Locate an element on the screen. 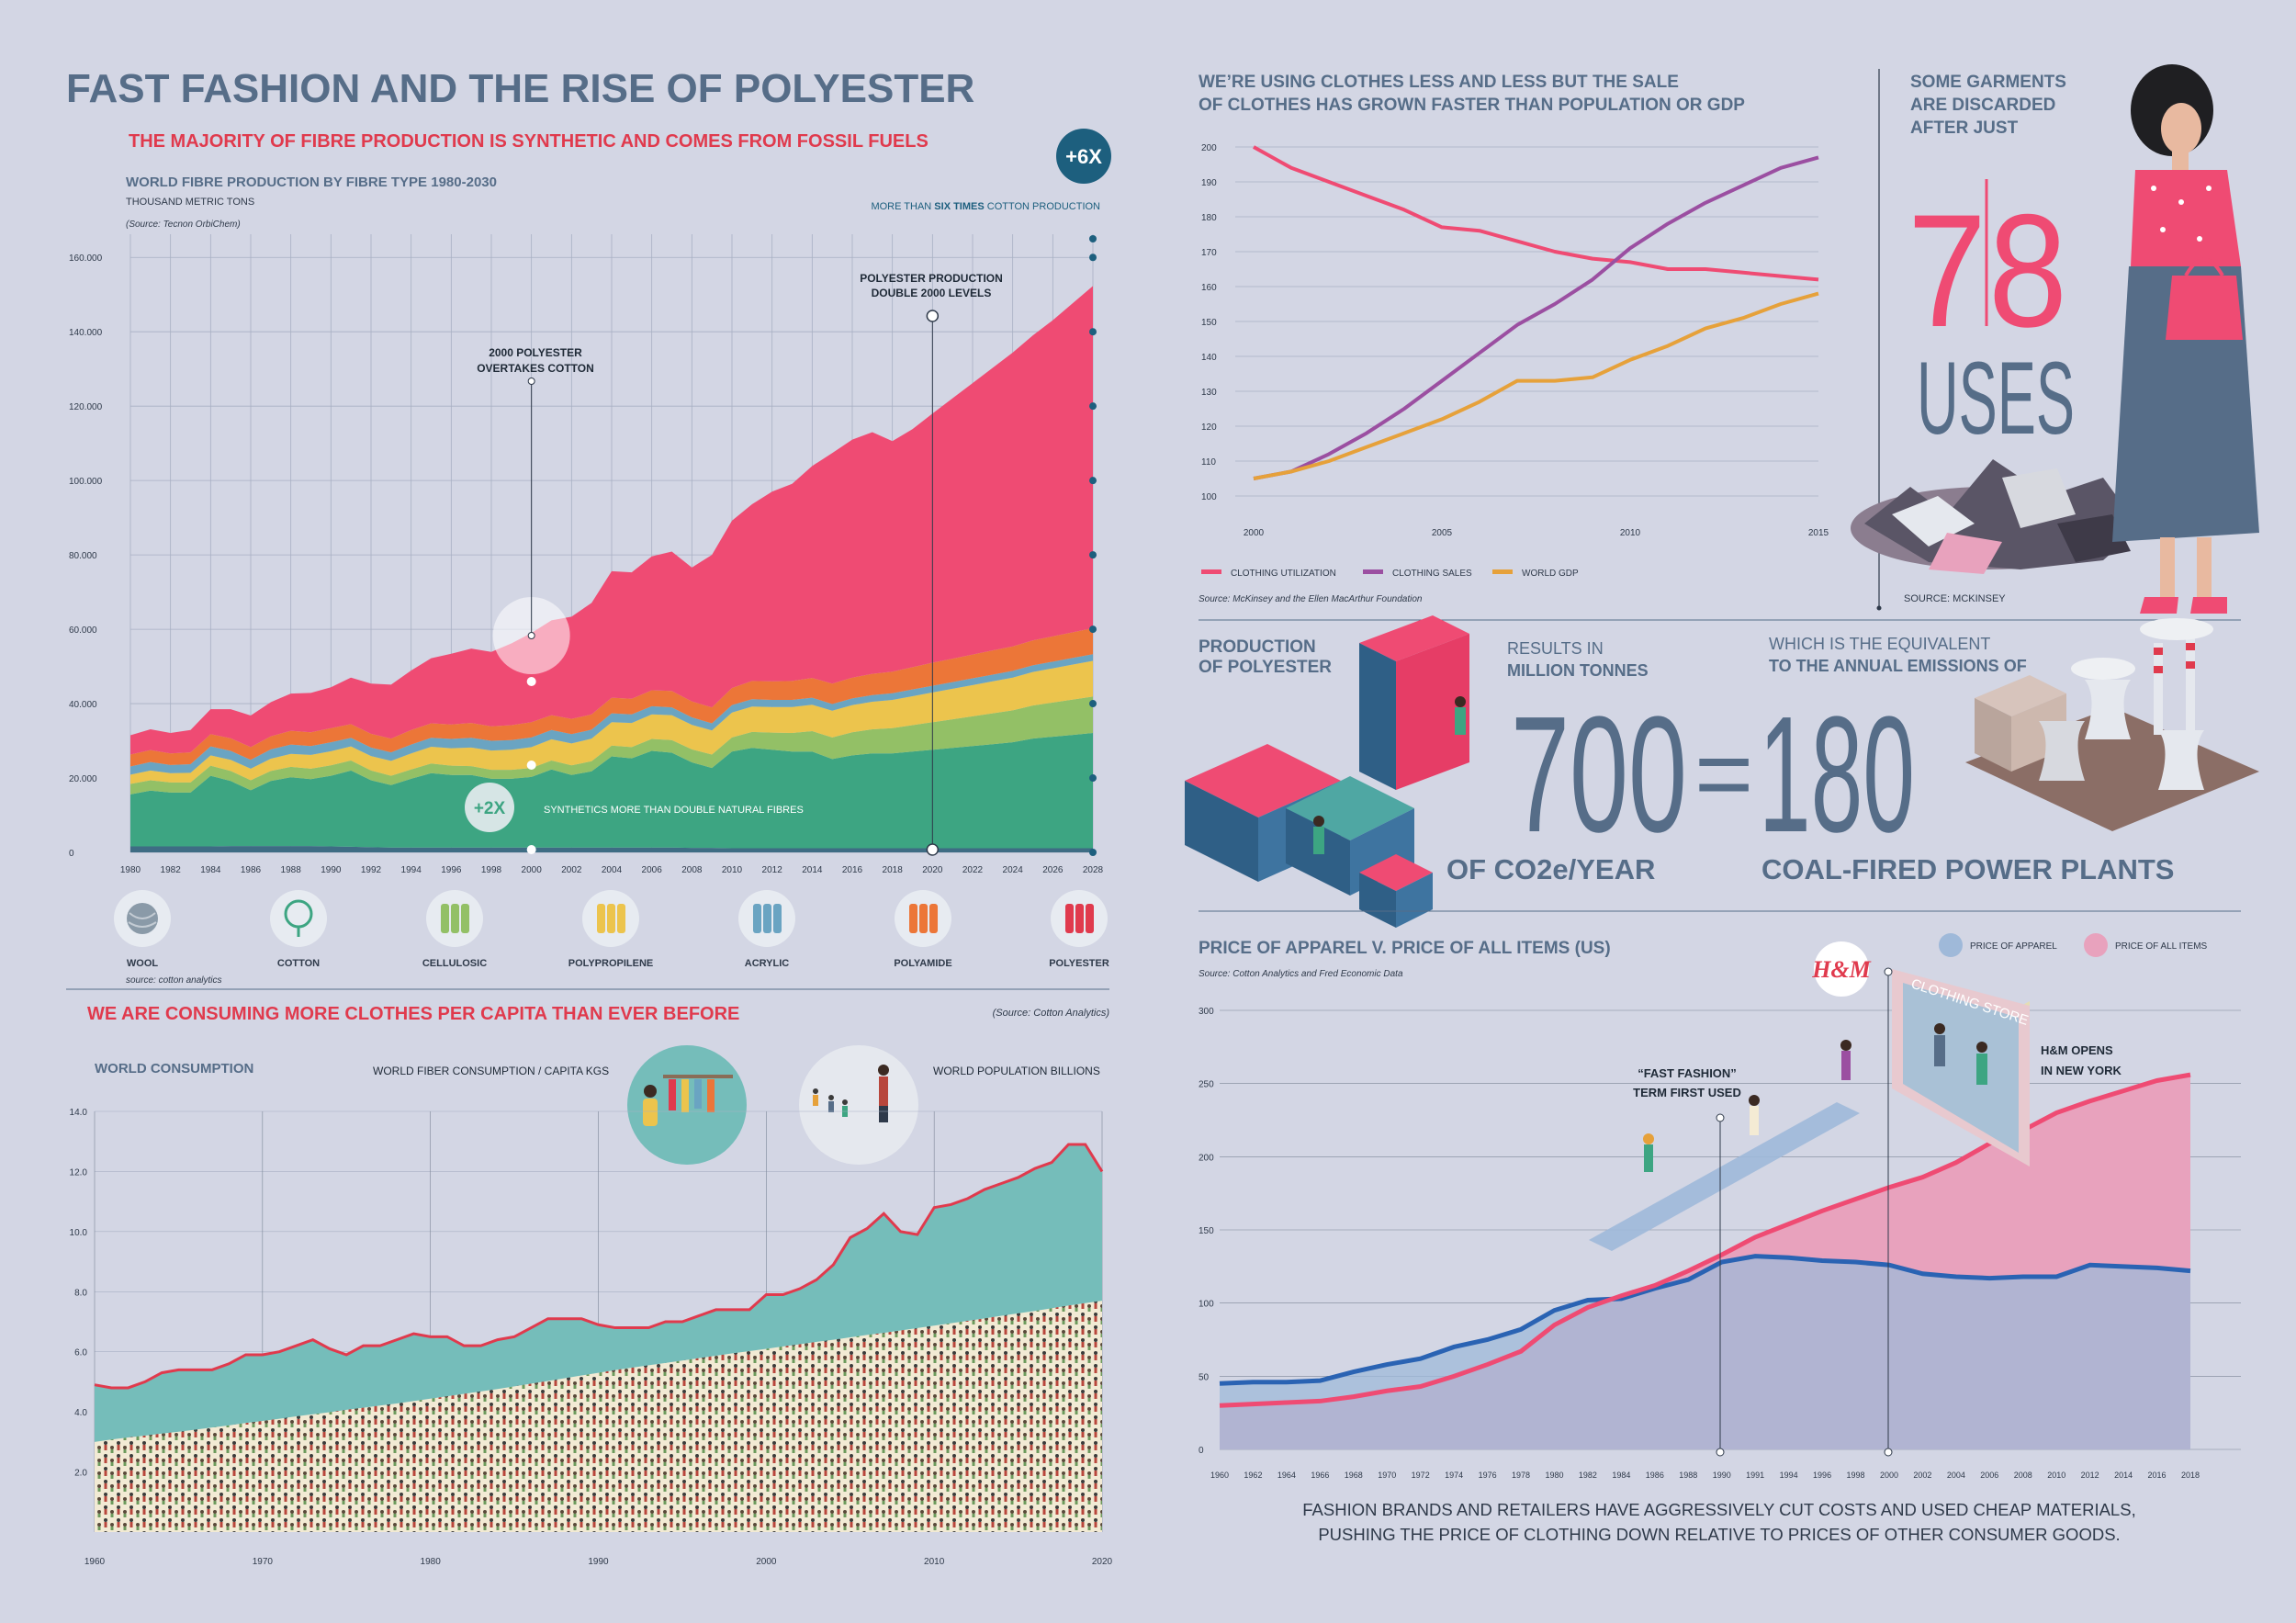 This screenshot has width=2296, height=1623. p6-x-tick-label: 1966 is located at coordinates (1320, 1475).